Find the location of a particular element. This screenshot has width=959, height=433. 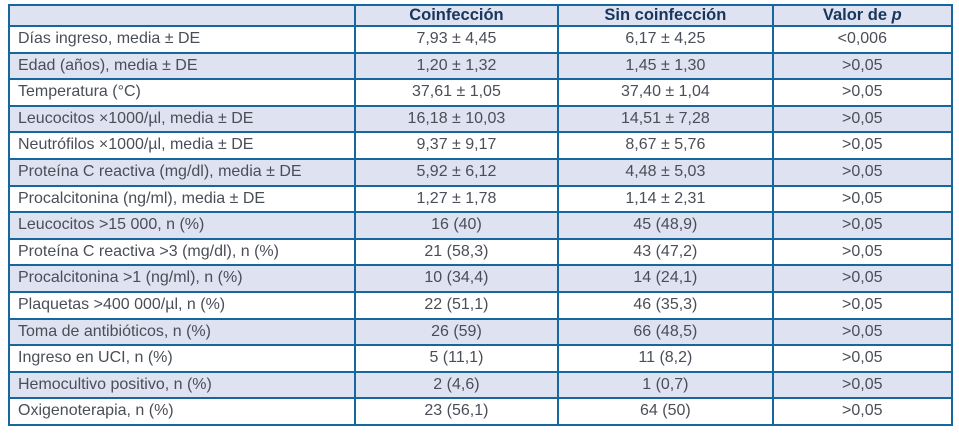

sin-coinfeccion-value: 14 (24,1) is located at coordinates (665, 278).